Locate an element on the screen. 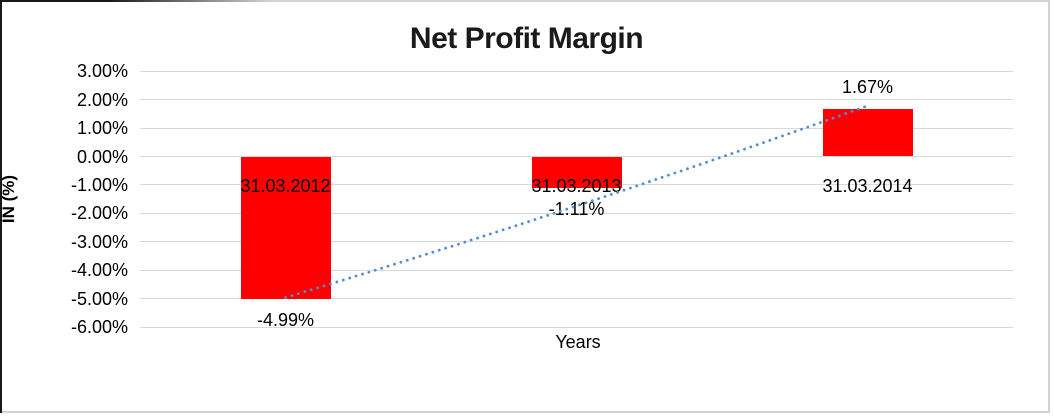  y-axis-title: IN (%) is located at coordinates (9, 199).